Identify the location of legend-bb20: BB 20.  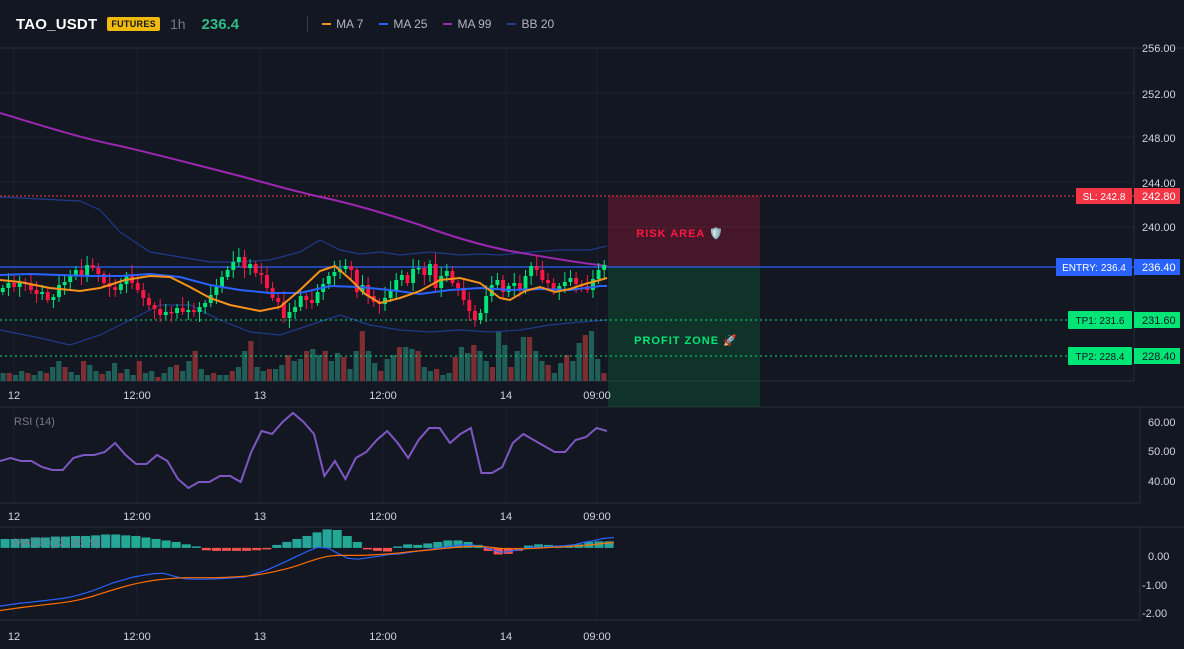
(530, 24).